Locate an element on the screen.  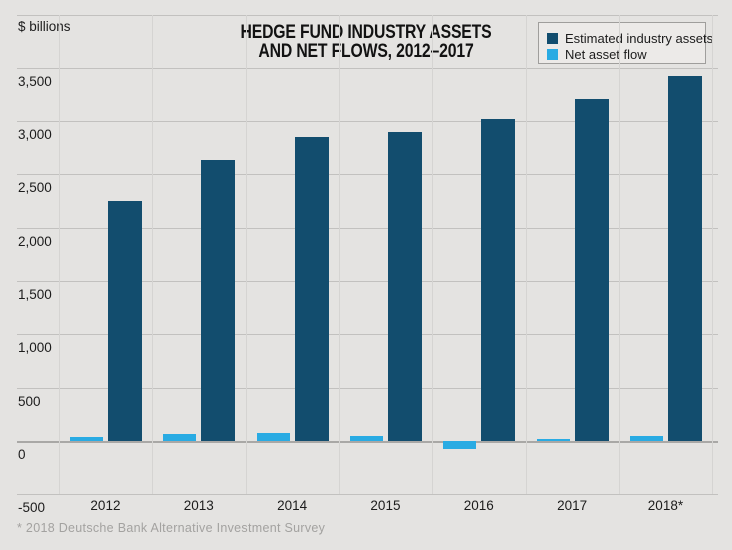
x-axis-label-2017: 2017 is located at coordinates (572, 505).